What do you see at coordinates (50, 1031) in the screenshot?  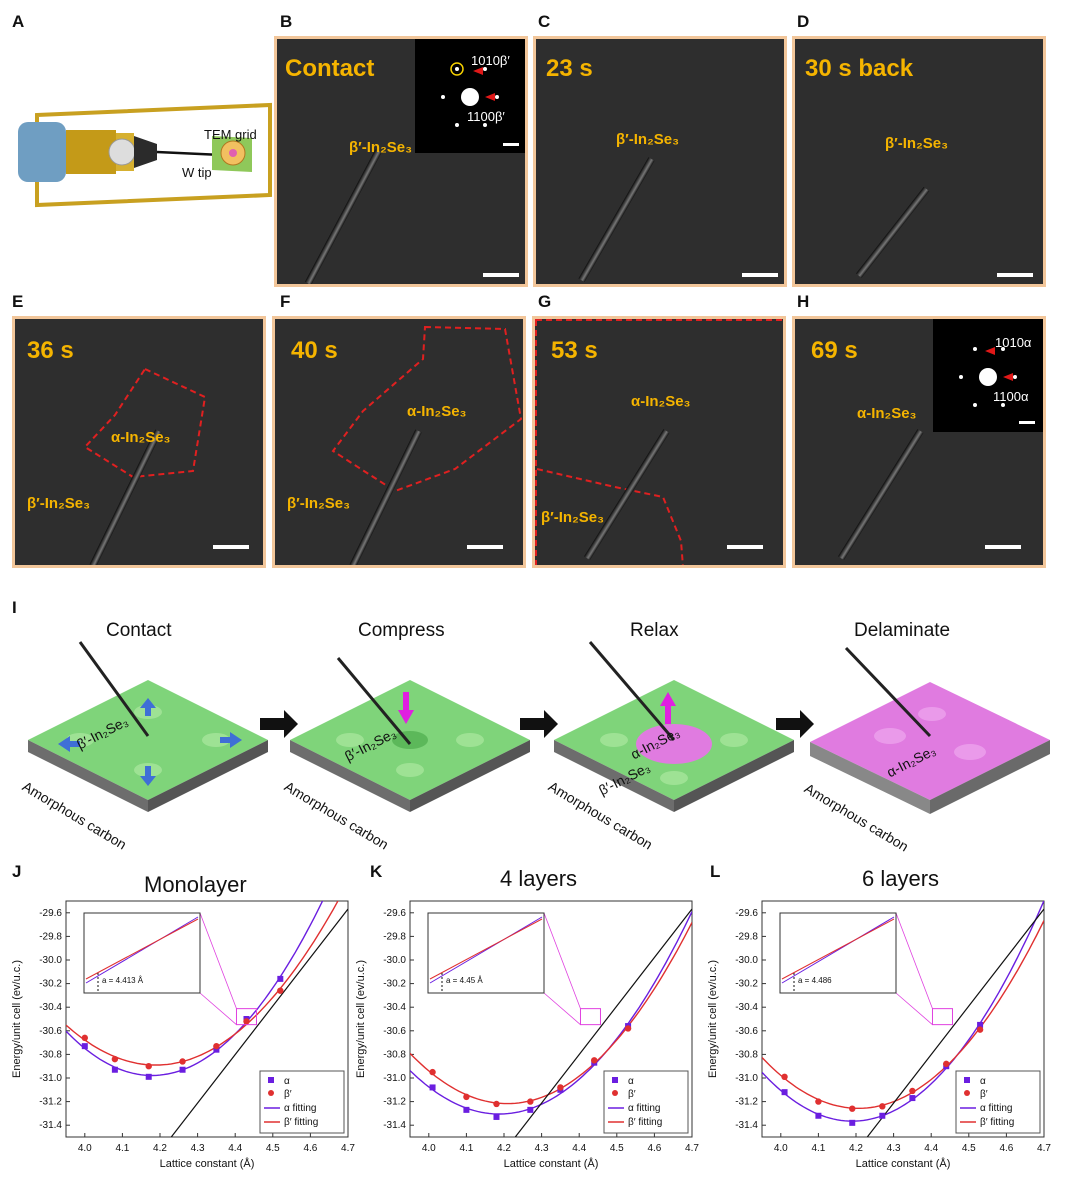 I see `y-tick-label: -30.6` at bounding box center [50, 1031].